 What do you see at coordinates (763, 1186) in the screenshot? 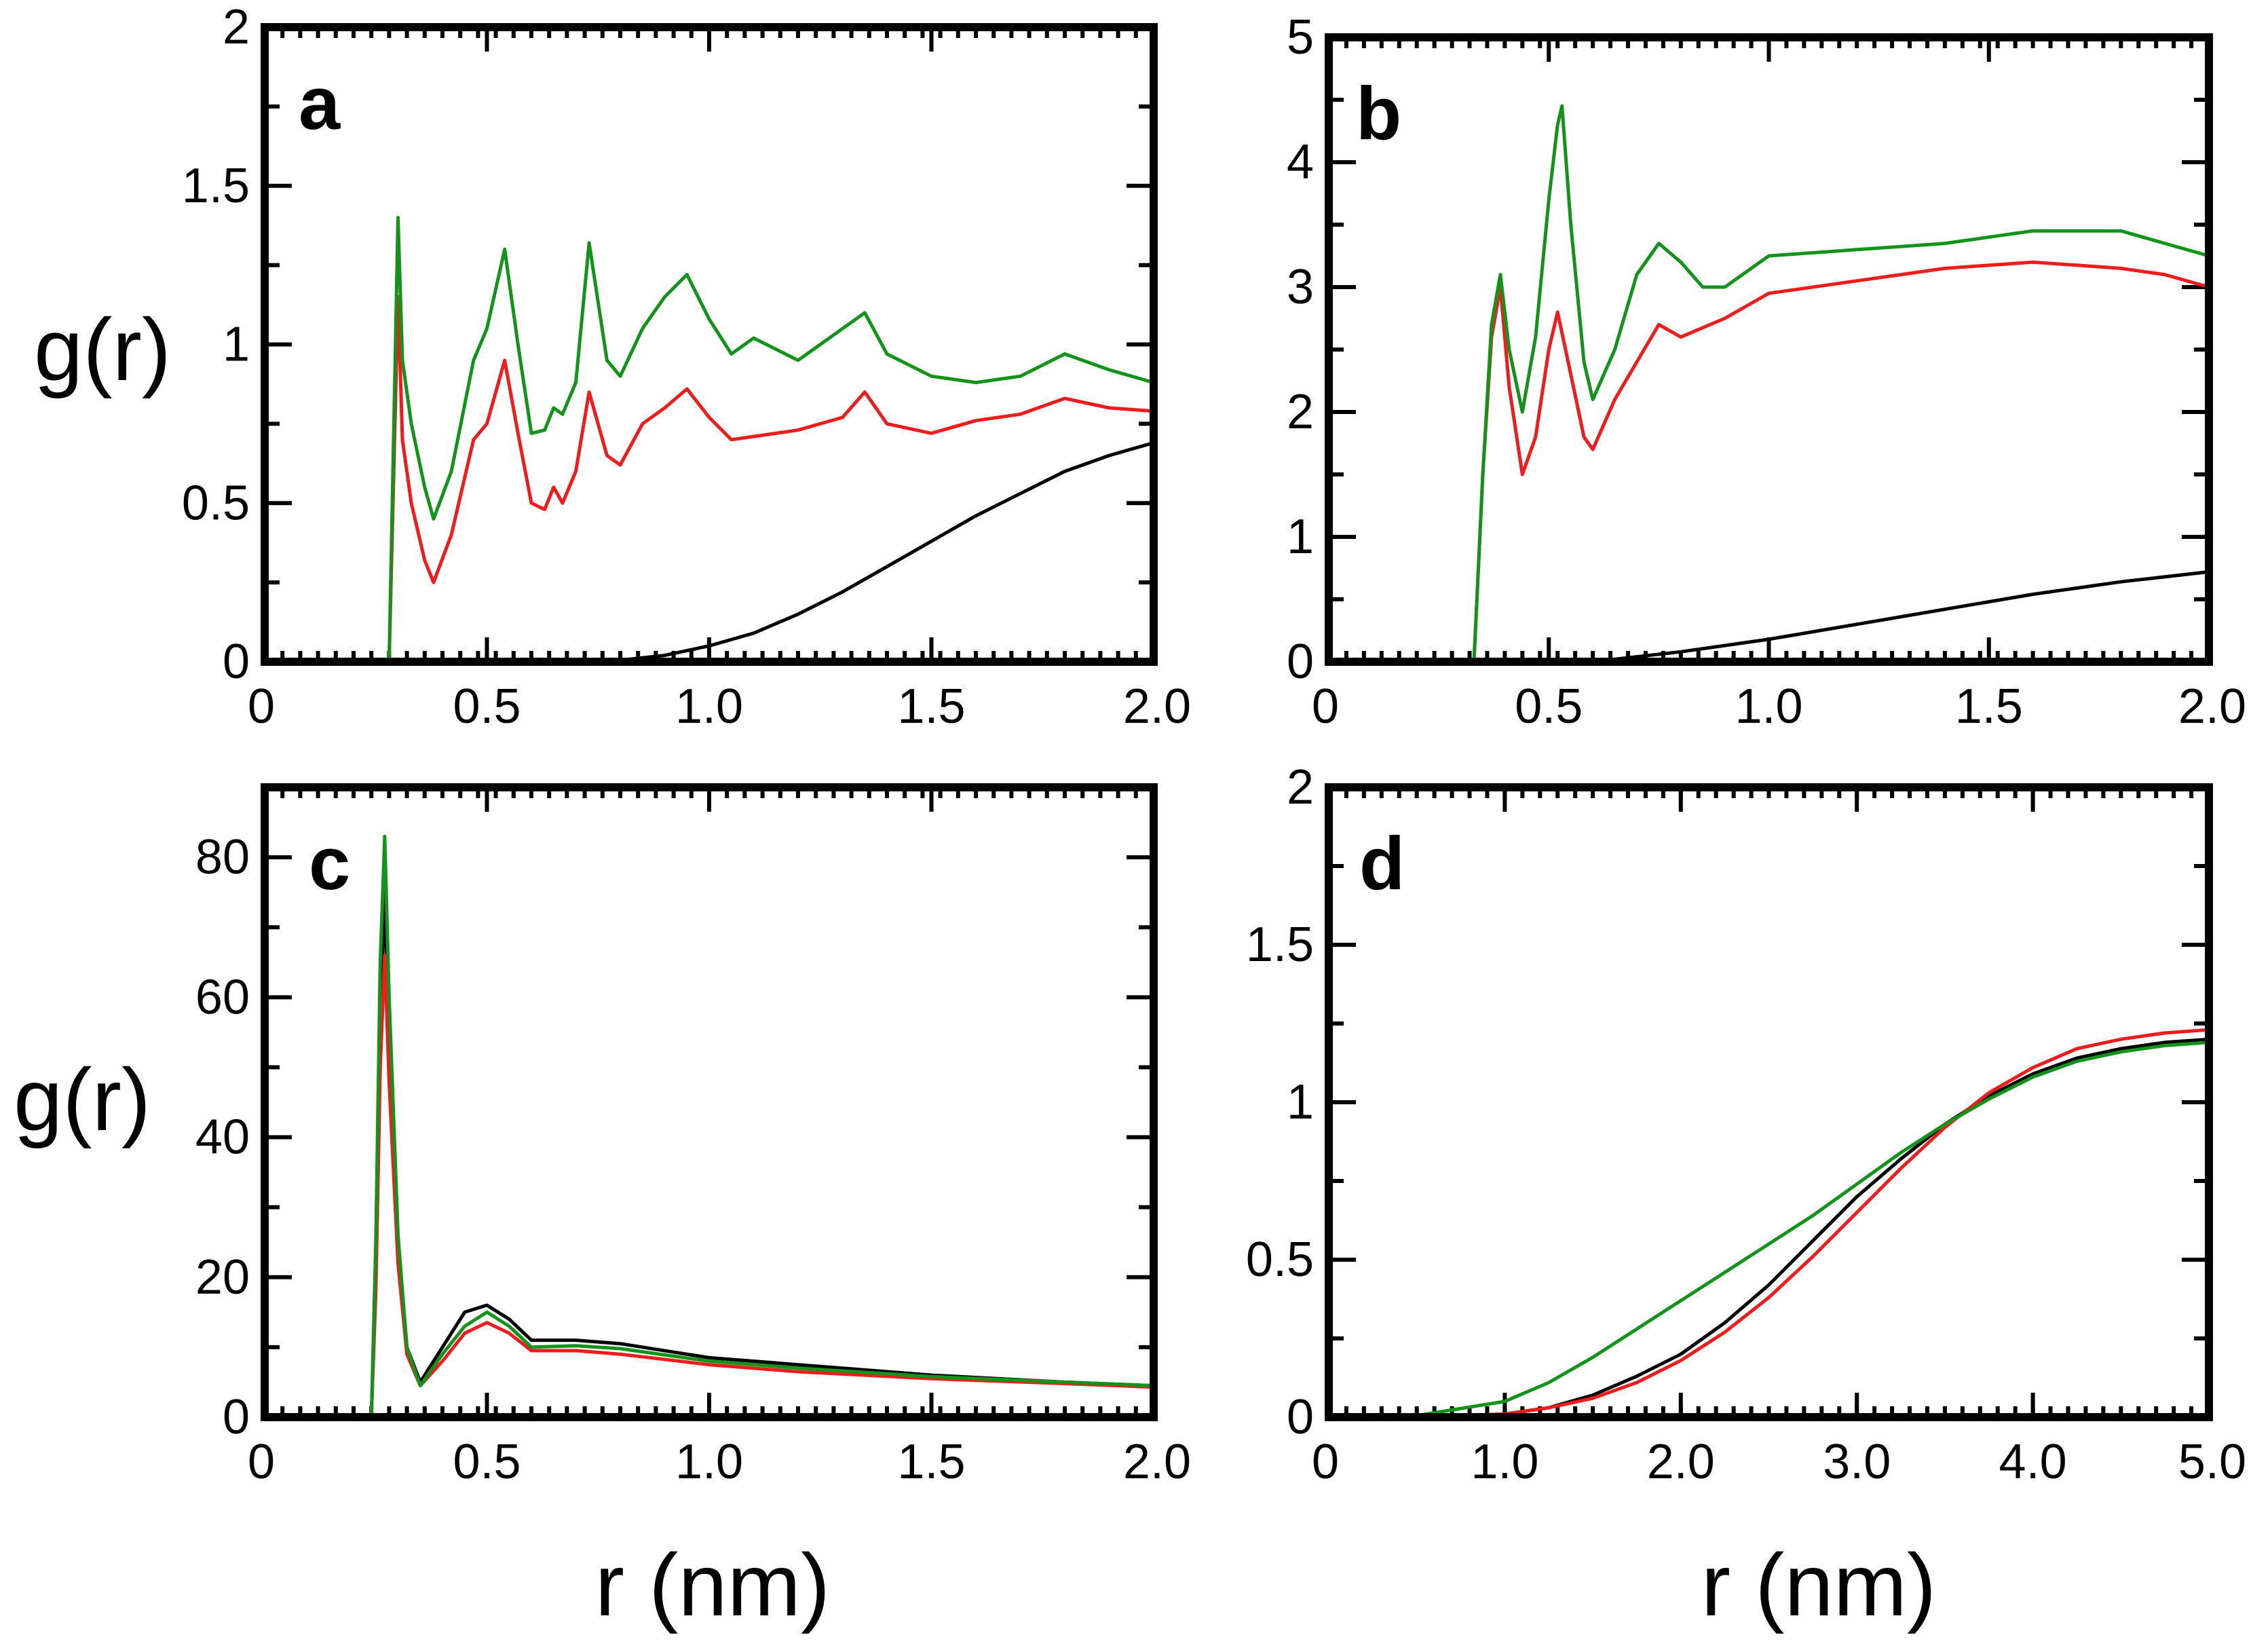
I see `series-line-red-c` at bounding box center [763, 1186].